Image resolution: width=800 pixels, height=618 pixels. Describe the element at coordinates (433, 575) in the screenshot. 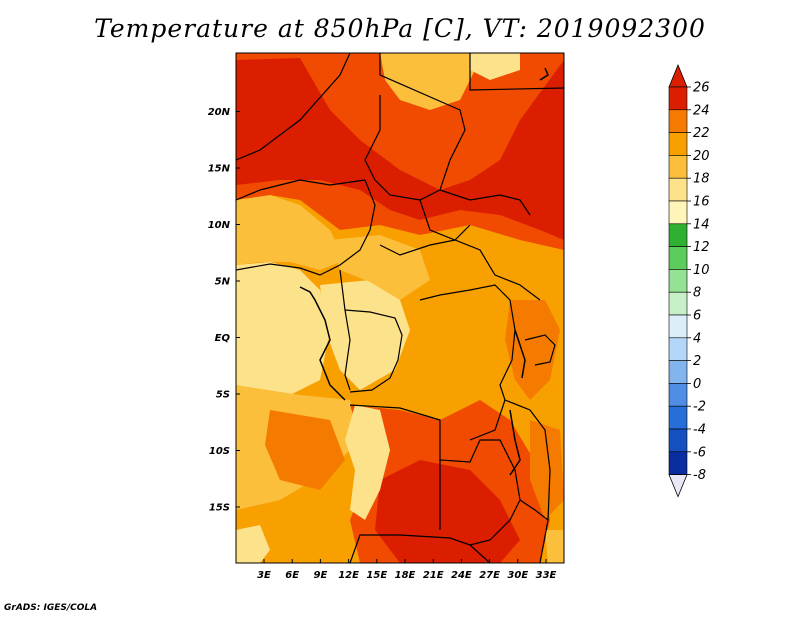

I see `lon-tick-label: 21E` at that location.